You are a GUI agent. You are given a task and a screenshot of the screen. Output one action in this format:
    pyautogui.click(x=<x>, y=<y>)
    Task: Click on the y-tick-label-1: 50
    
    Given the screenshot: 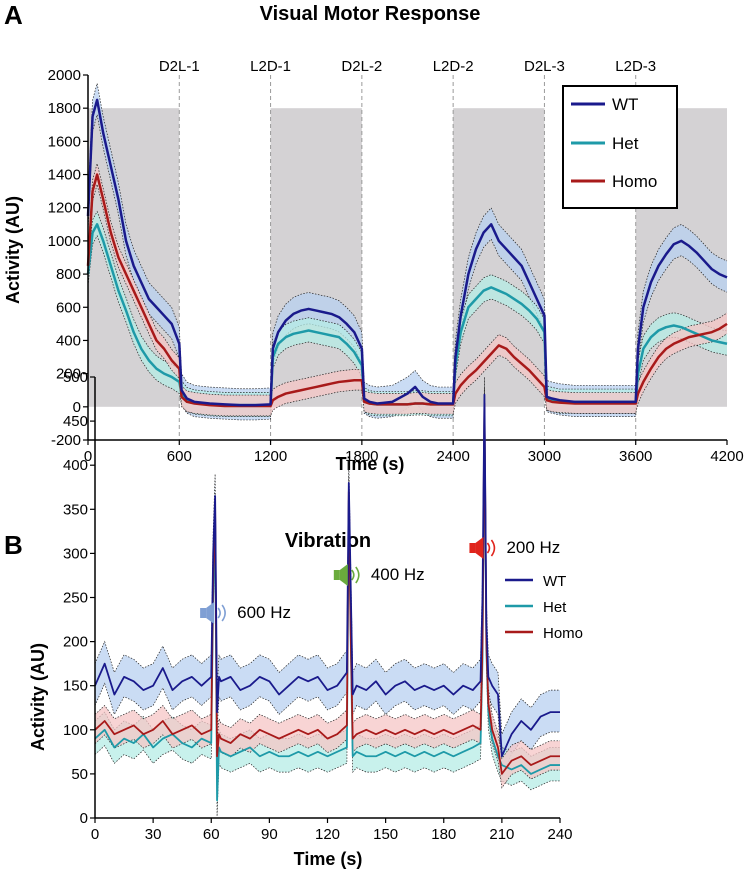 What is the action you would take?
    pyautogui.click(x=79, y=774)
    